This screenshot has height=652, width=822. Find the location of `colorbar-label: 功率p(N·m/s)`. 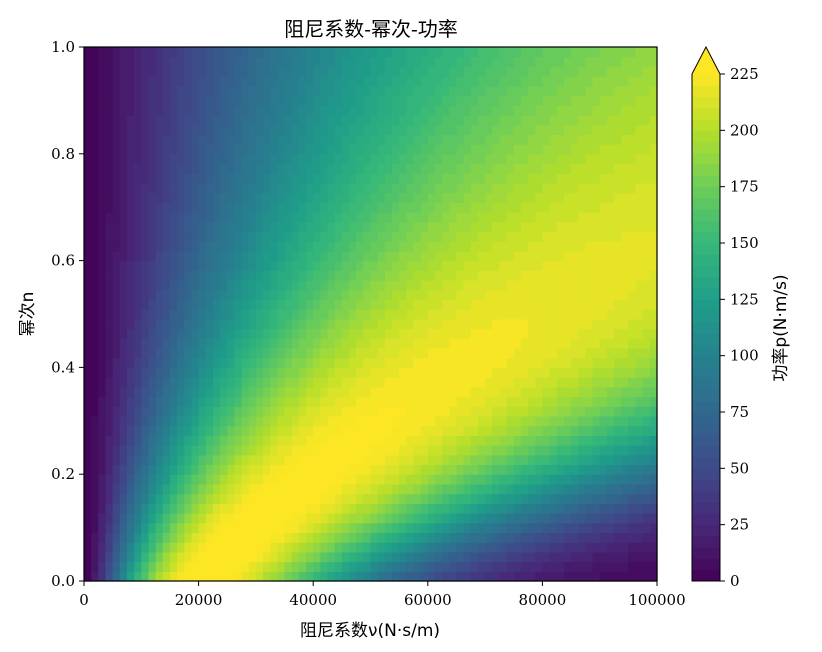

colorbar-label: 功率p(N·m/s) is located at coordinates (781, 327).